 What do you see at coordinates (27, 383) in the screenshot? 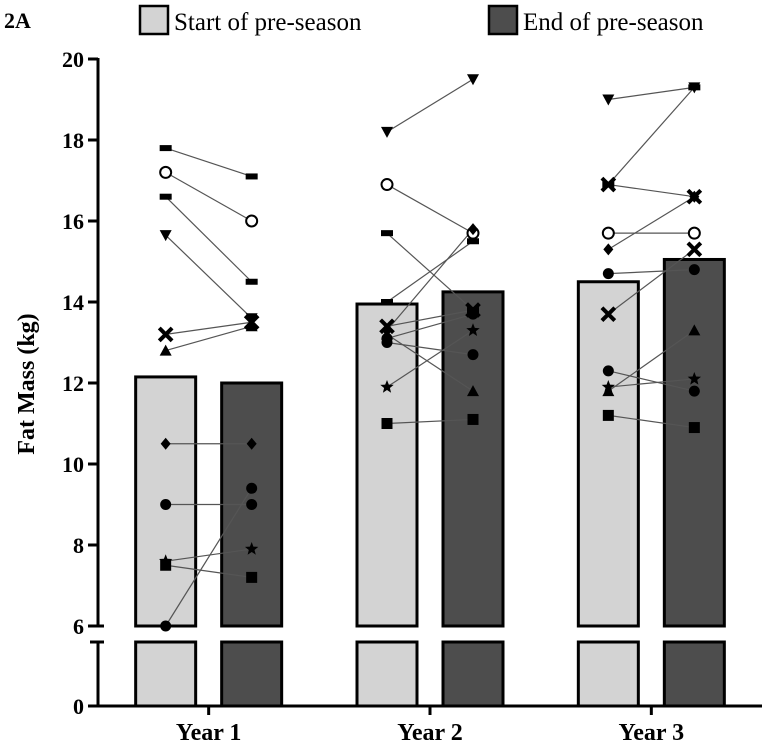
I see `y-axis-title: Fat Mass (kg)` at bounding box center [27, 383].